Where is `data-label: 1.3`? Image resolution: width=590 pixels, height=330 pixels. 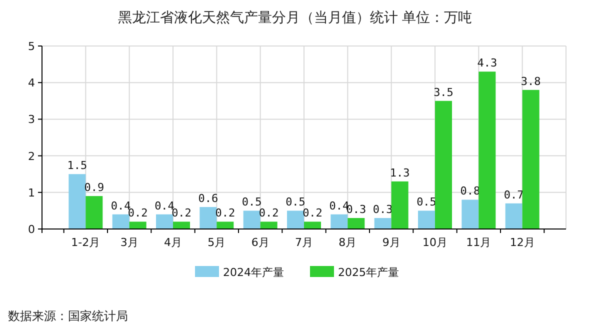
data-label: 1.3 is located at coordinates (400, 173).